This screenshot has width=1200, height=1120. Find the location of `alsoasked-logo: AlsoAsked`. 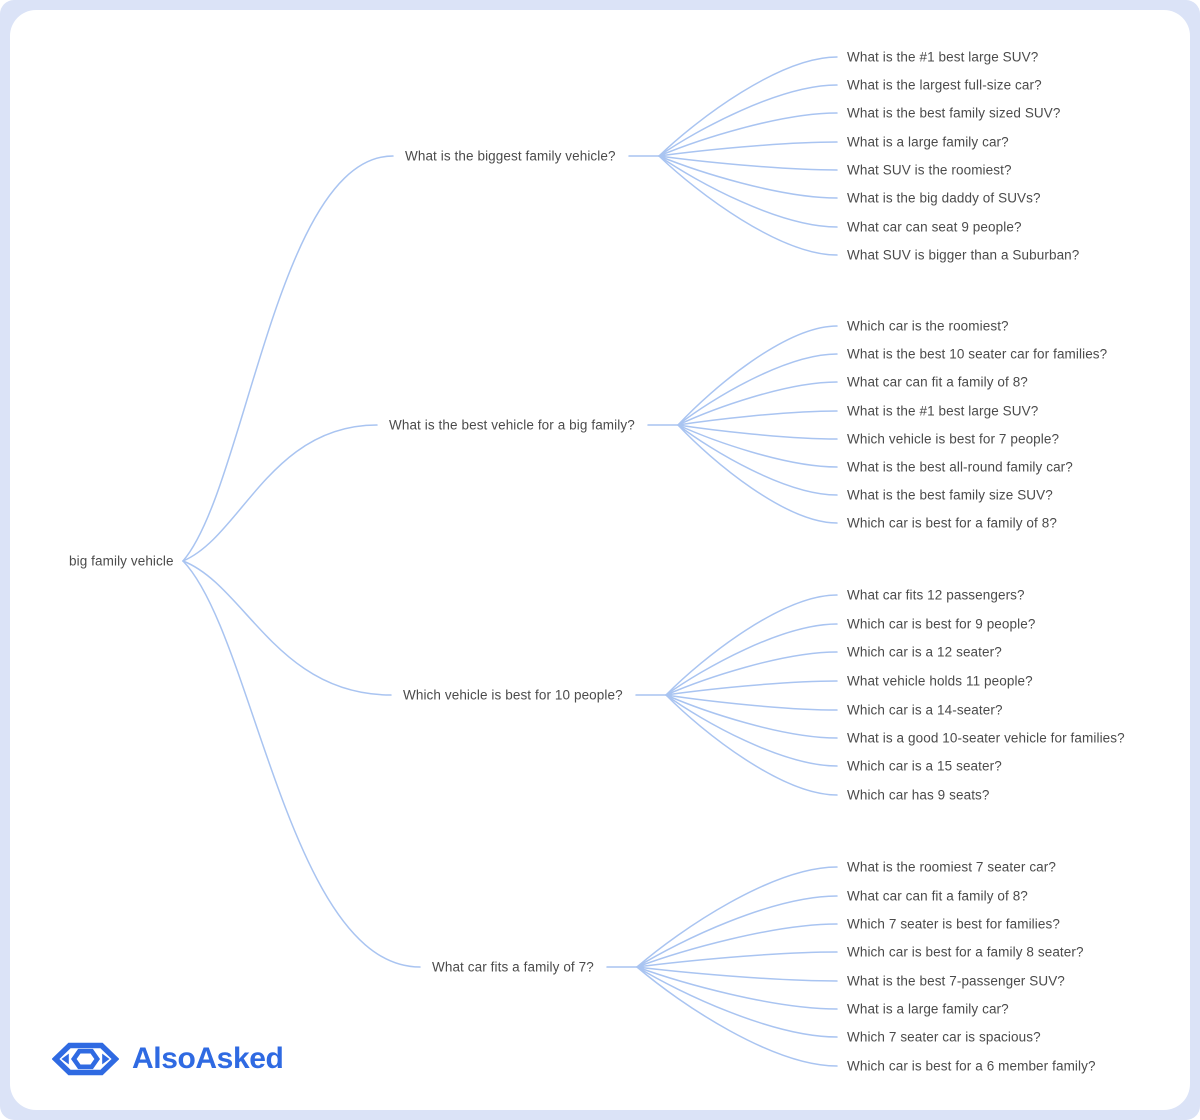

alsoasked-logo: AlsoAsked is located at coordinates (168, 1059).